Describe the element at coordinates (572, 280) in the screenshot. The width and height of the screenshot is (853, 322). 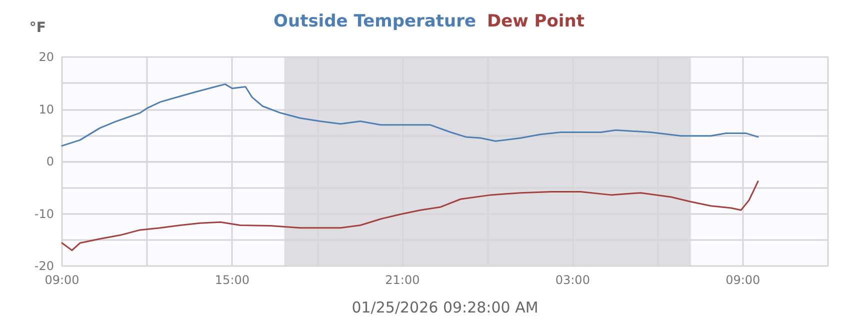
I see `x-tick-label: 03:00` at that location.